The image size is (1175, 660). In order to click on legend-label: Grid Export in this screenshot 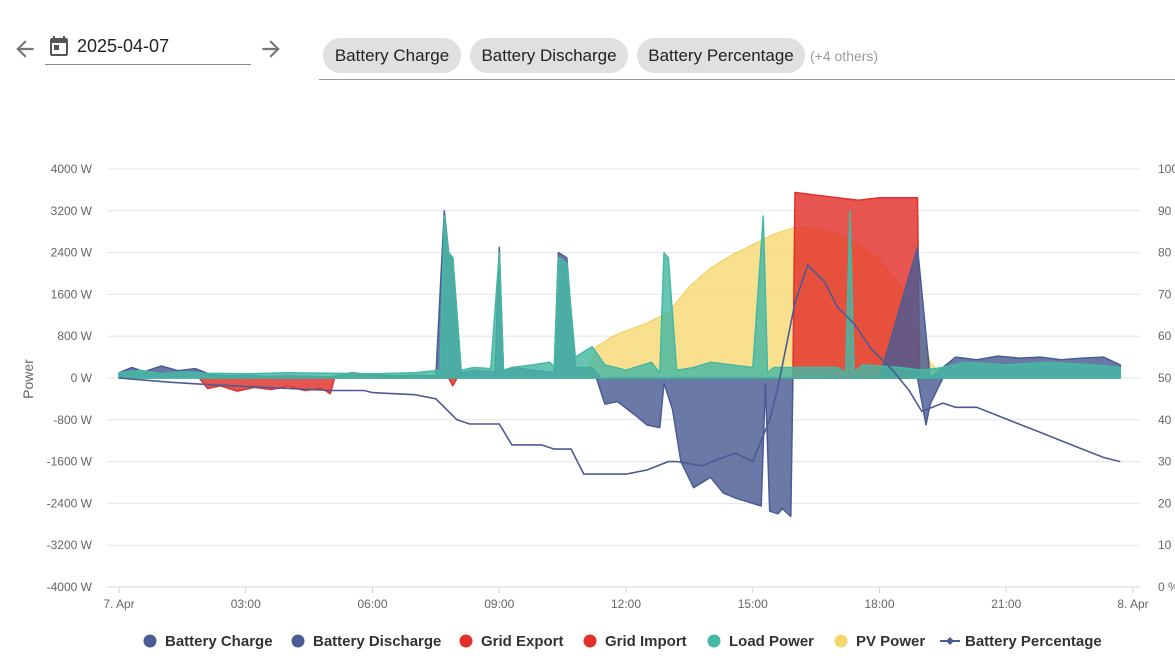, I will do `click(522, 641)`.